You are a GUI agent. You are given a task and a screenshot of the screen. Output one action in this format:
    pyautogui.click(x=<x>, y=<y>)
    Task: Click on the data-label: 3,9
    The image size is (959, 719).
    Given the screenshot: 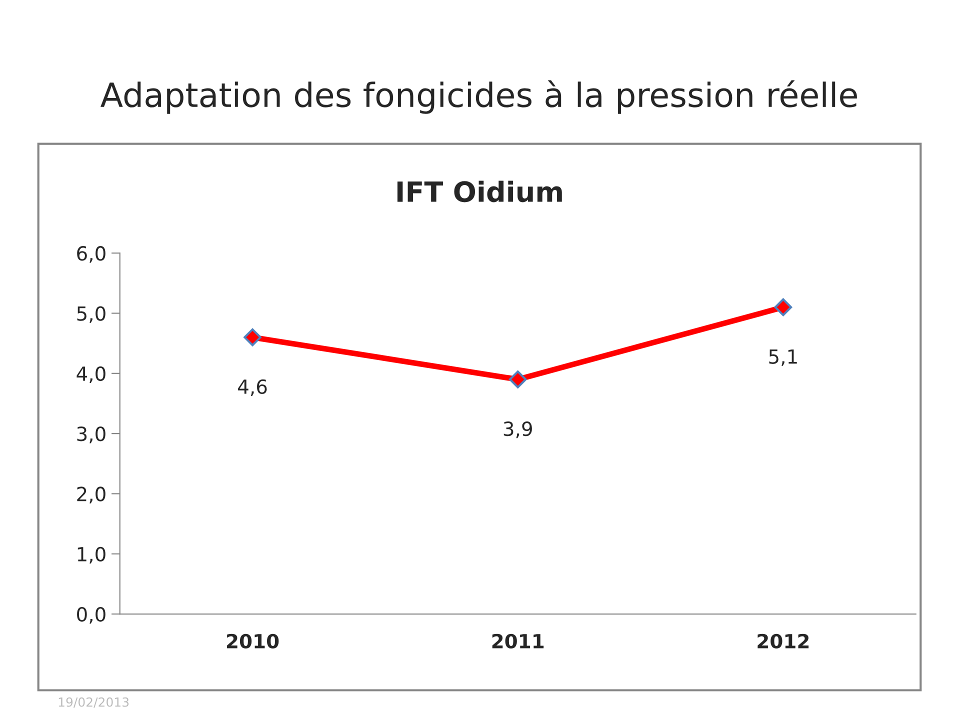 What is the action you would take?
    pyautogui.click(x=518, y=429)
    